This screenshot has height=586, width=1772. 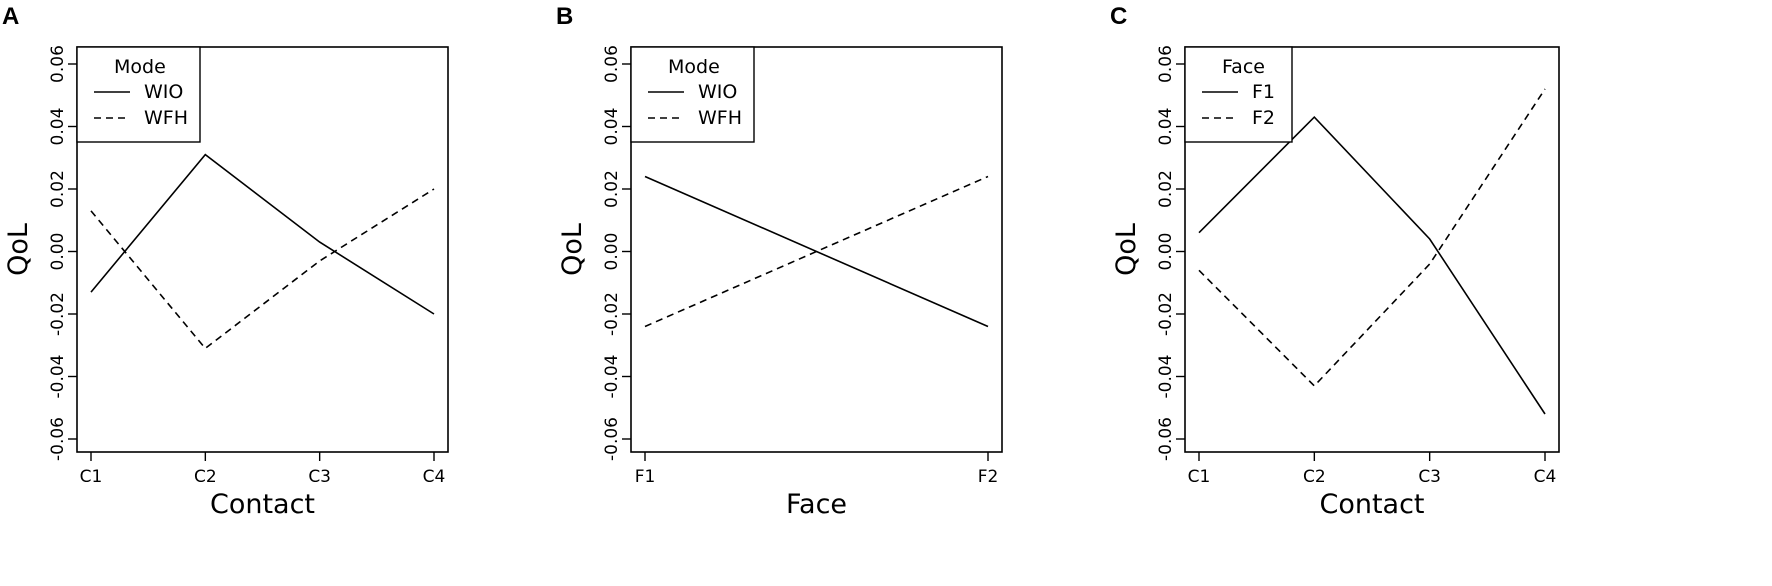 What do you see at coordinates (1372, 265) in the screenshot?
I see `series-line-f1` at bounding box center [1372, 265].